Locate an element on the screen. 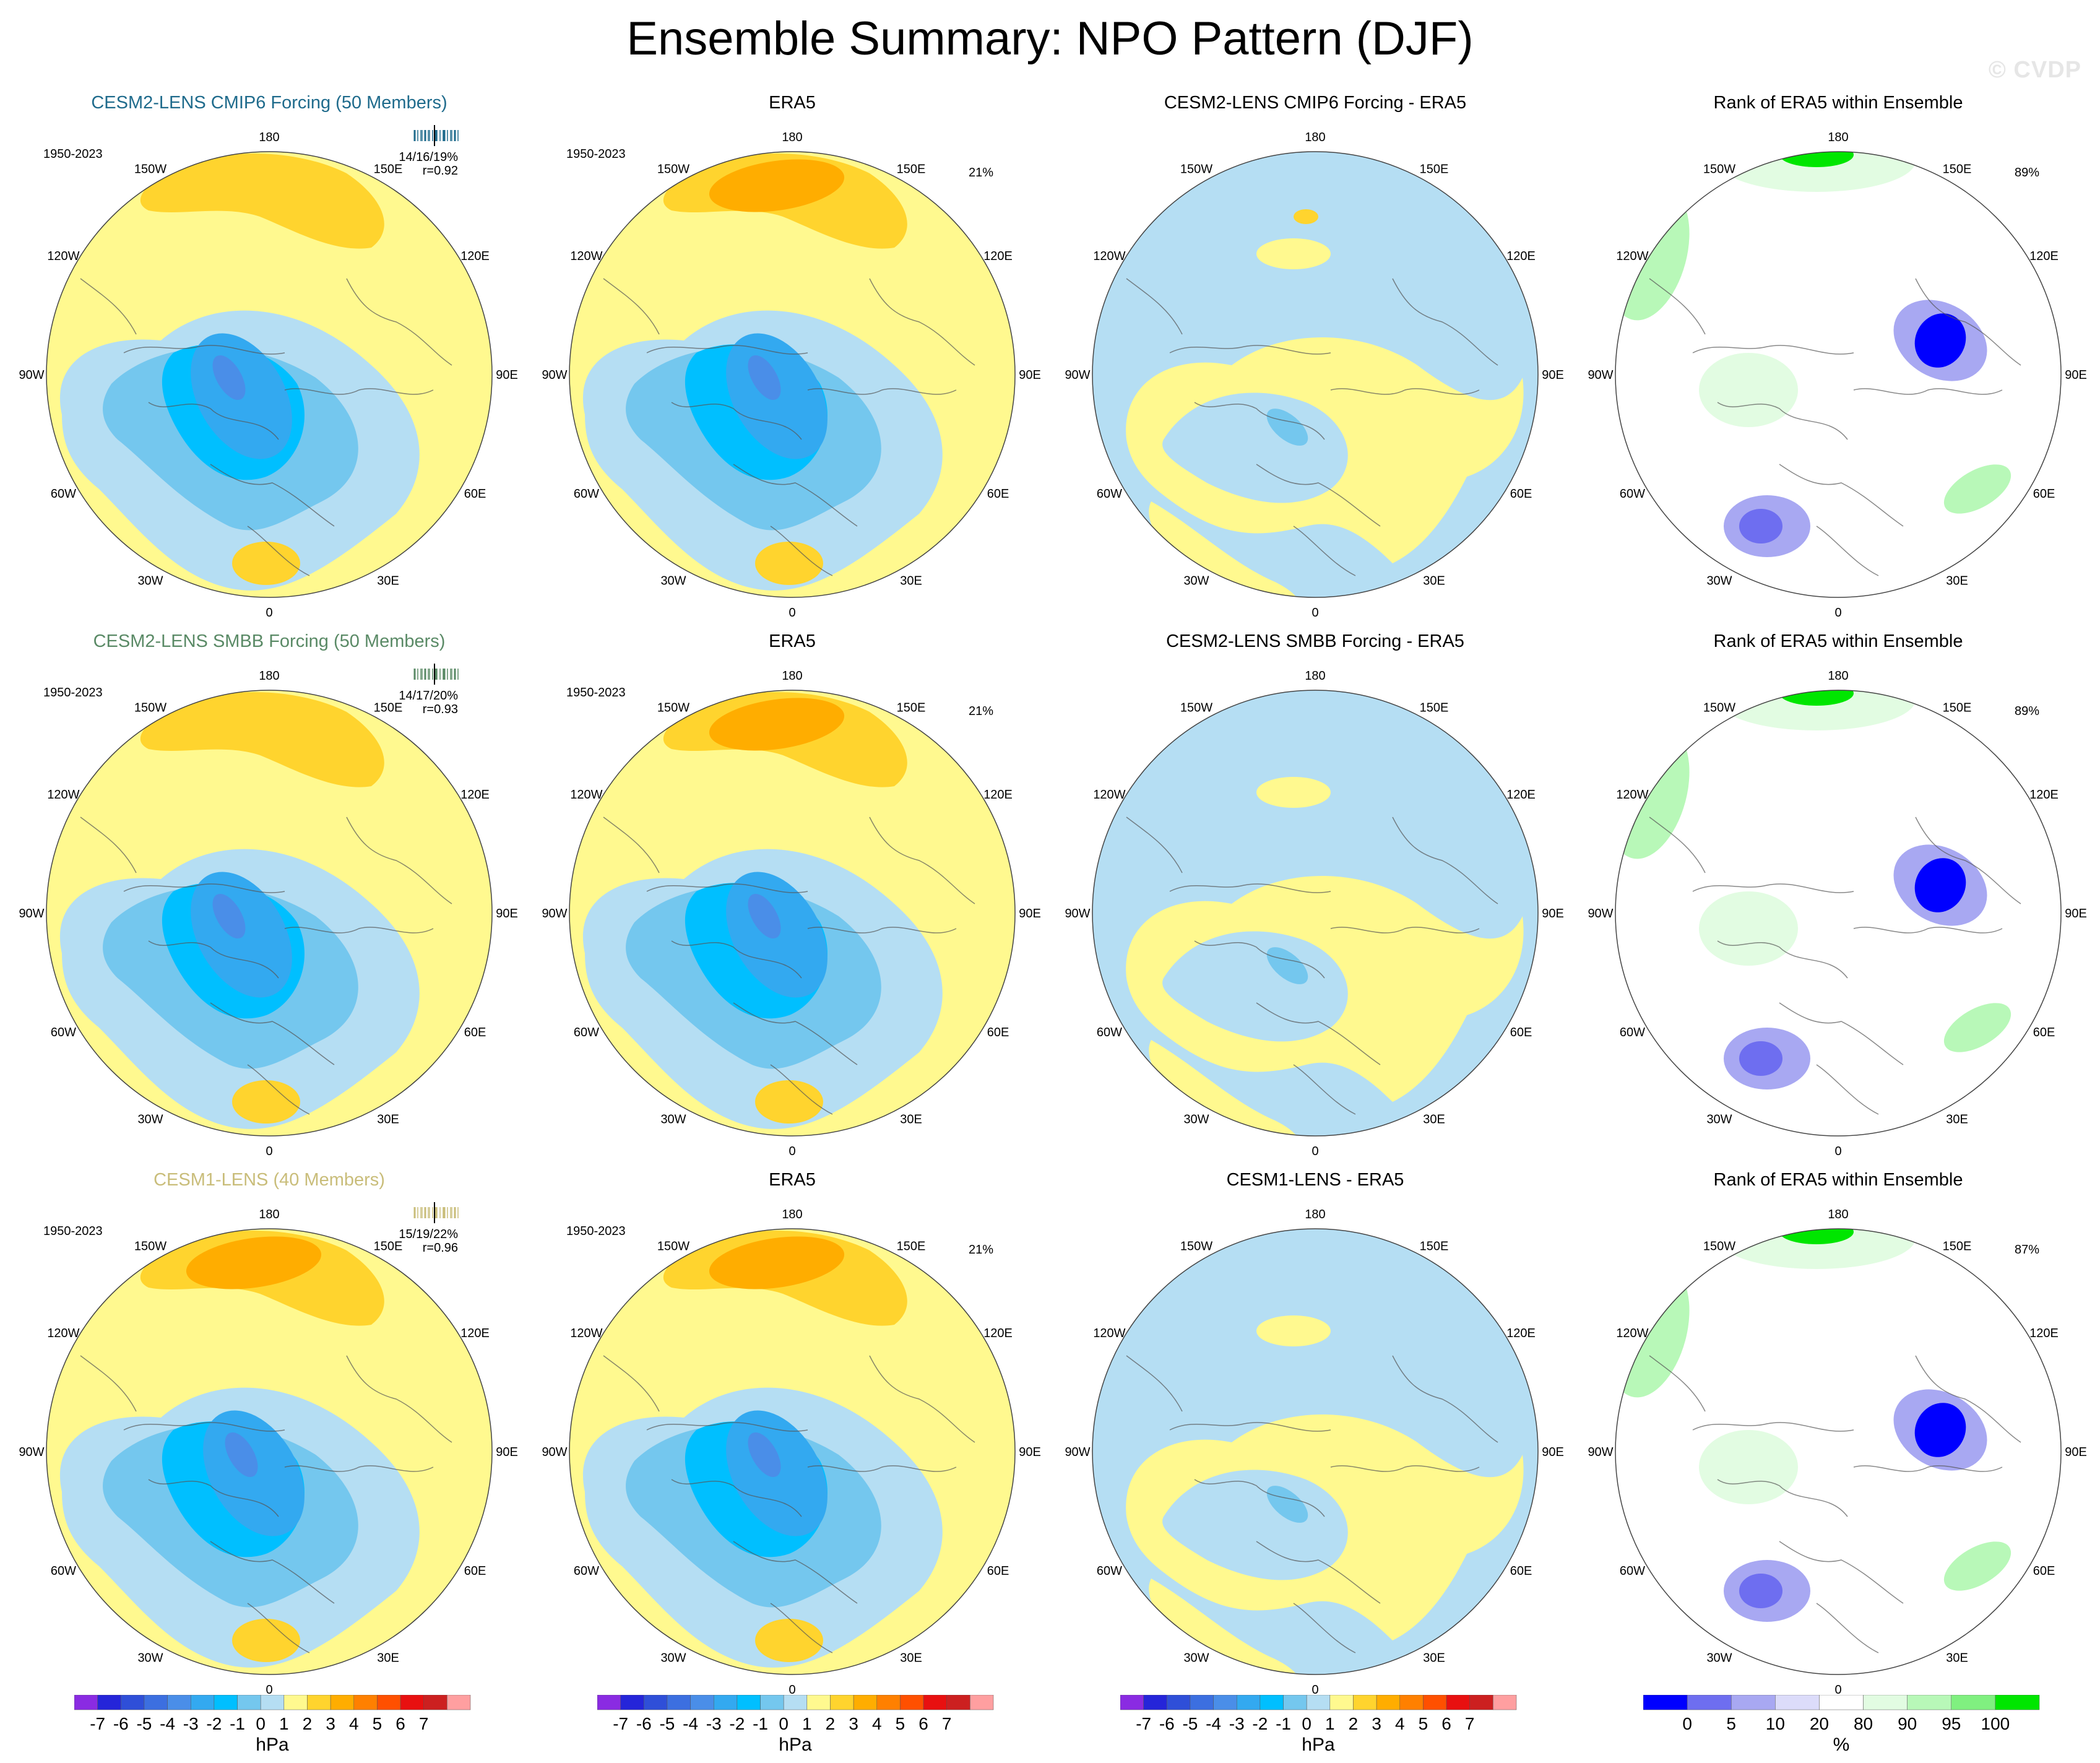 Image resolution: width=2100 pixels, height=1763 pixels. rank-colorbar: 0 5 10 20 80 90 95 100% is located at coordinates (1853, 1727).